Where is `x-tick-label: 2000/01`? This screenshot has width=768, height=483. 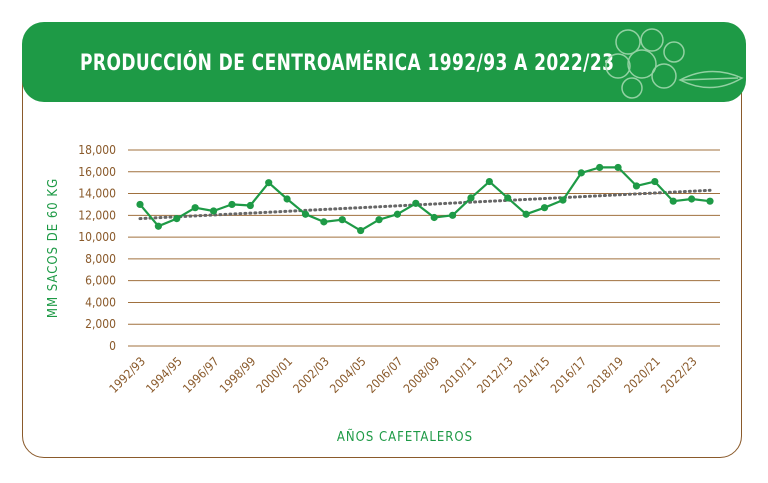 x-tick-label: 2000/01 is located at coordinates (275, 375).